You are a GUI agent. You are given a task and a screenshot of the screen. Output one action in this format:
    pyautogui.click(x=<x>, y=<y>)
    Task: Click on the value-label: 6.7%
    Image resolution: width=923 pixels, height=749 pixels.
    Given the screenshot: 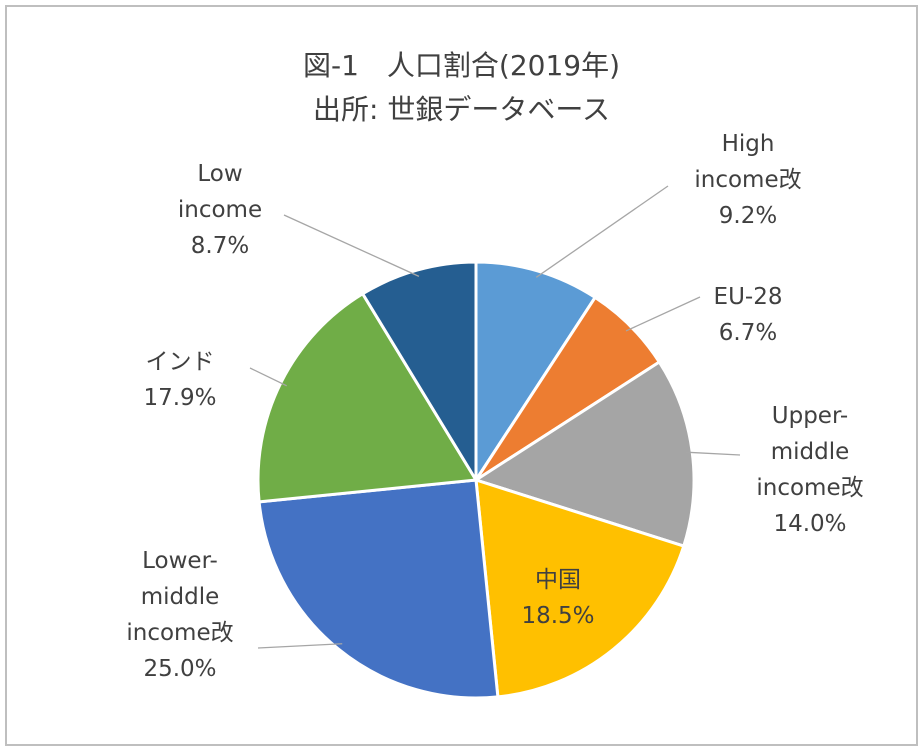 What is the action you would take?
    pyautogui.click(x=748, y=333)
    